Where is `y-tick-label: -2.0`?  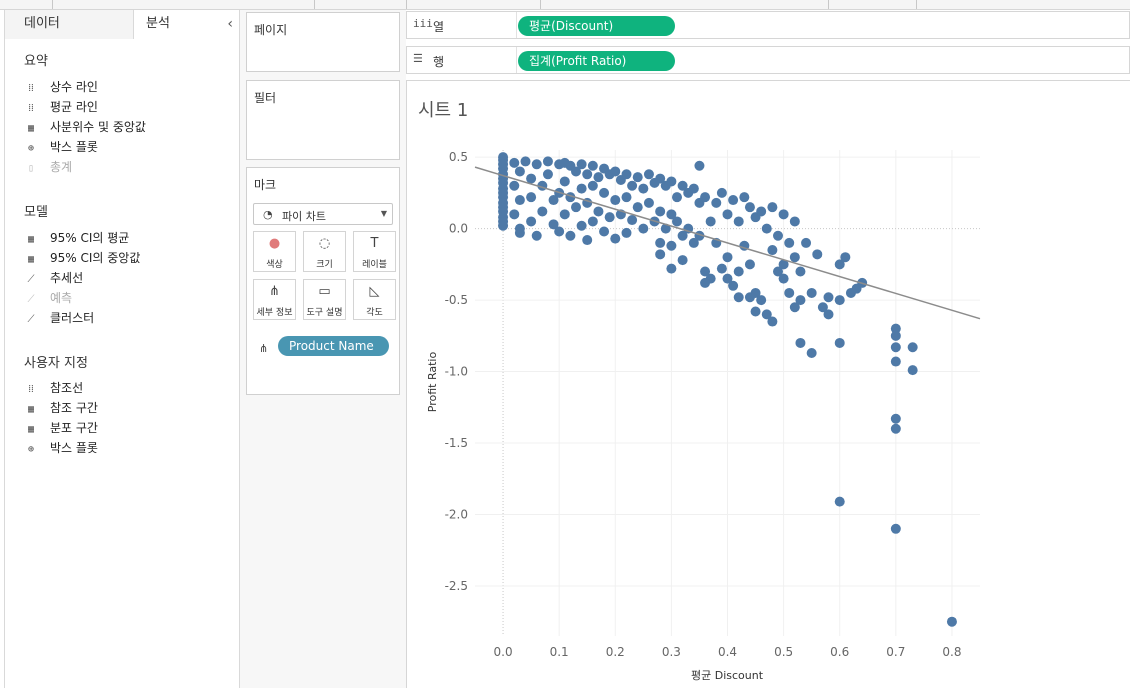 y-tick-label: -2.0 is located at coordinates (456, 515).